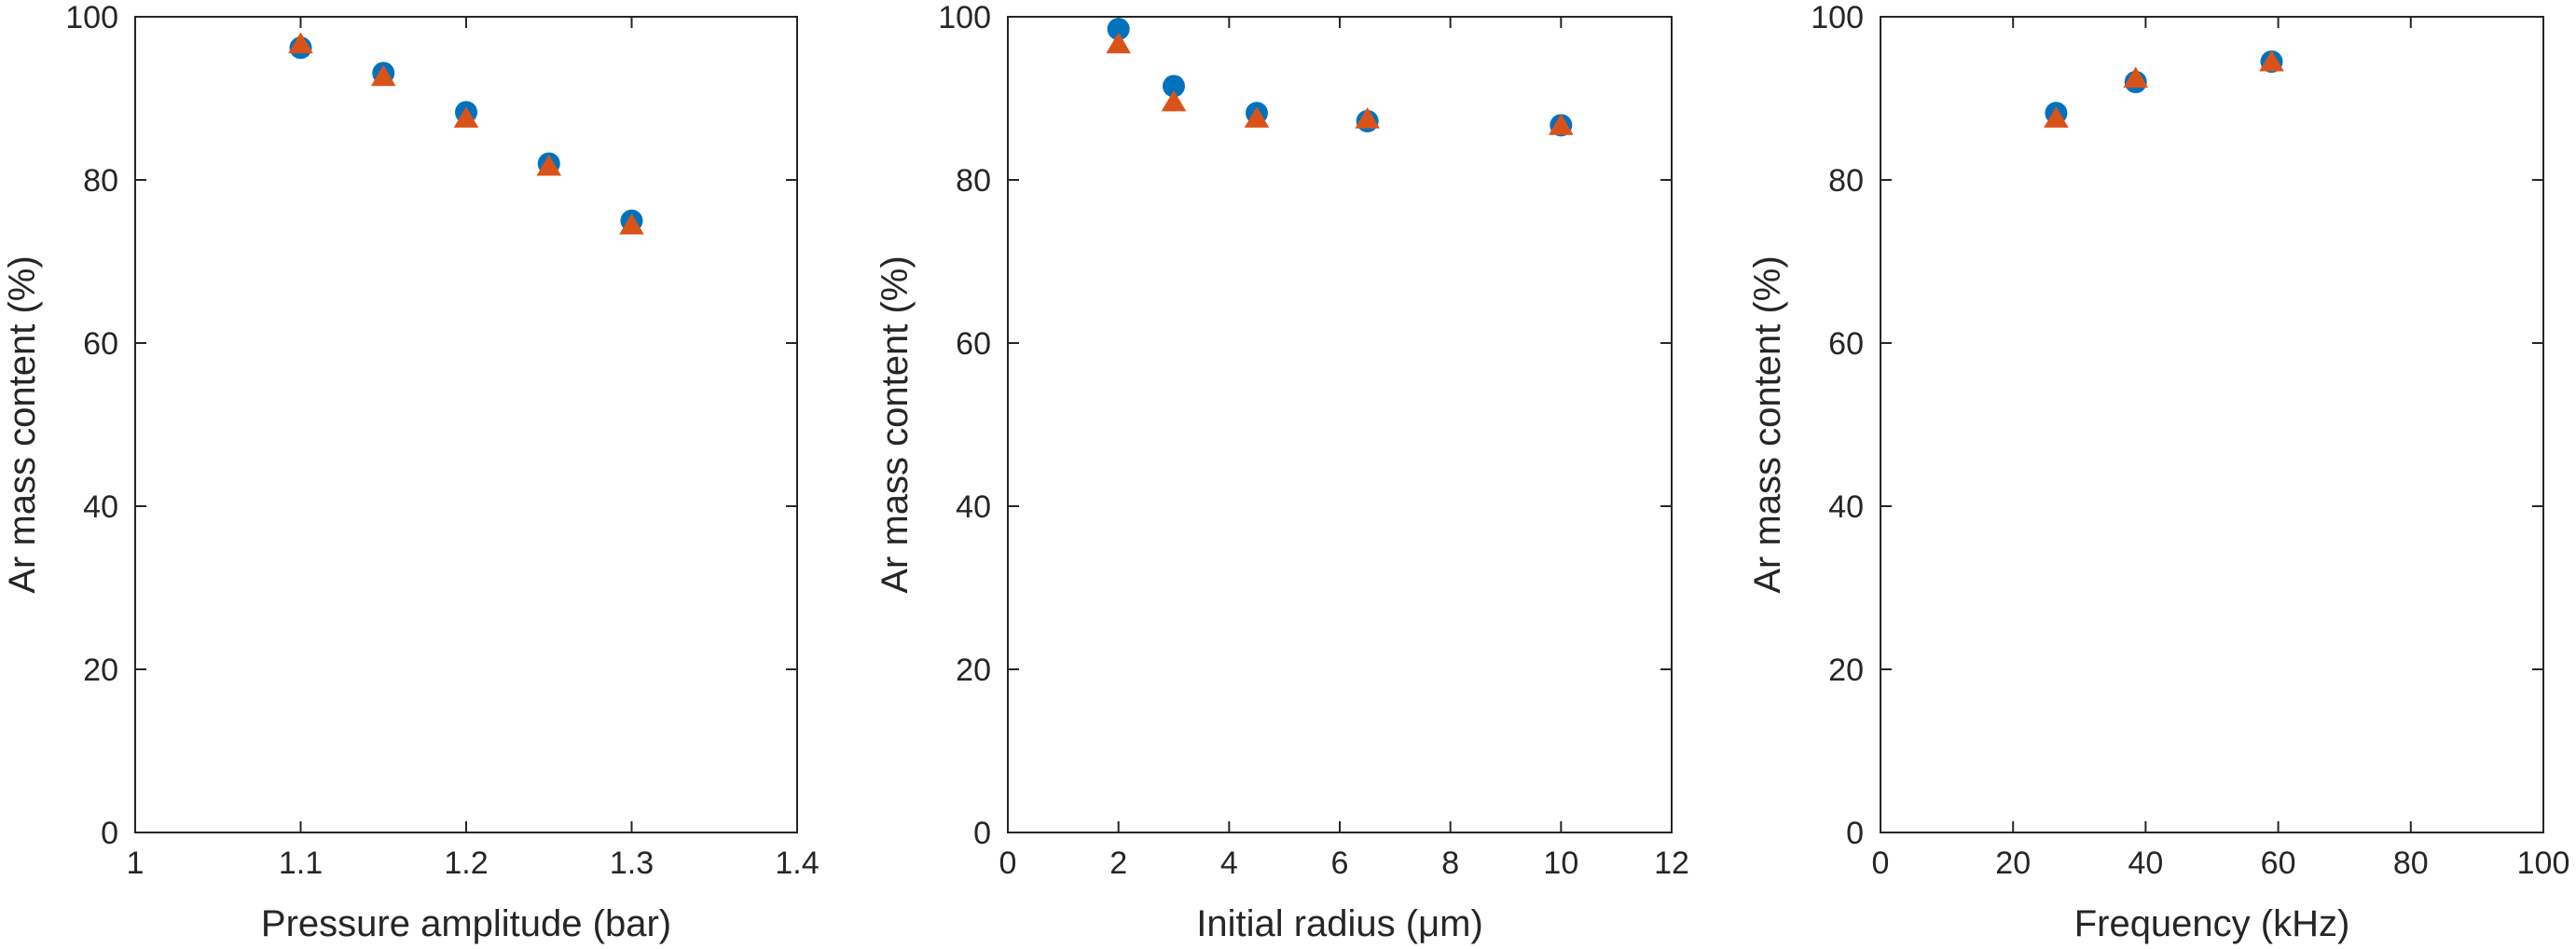 Image resolution: width=2576 pixels, height=949 pixels. I want to click on x-tick-label: 60, so click(2278, 863).